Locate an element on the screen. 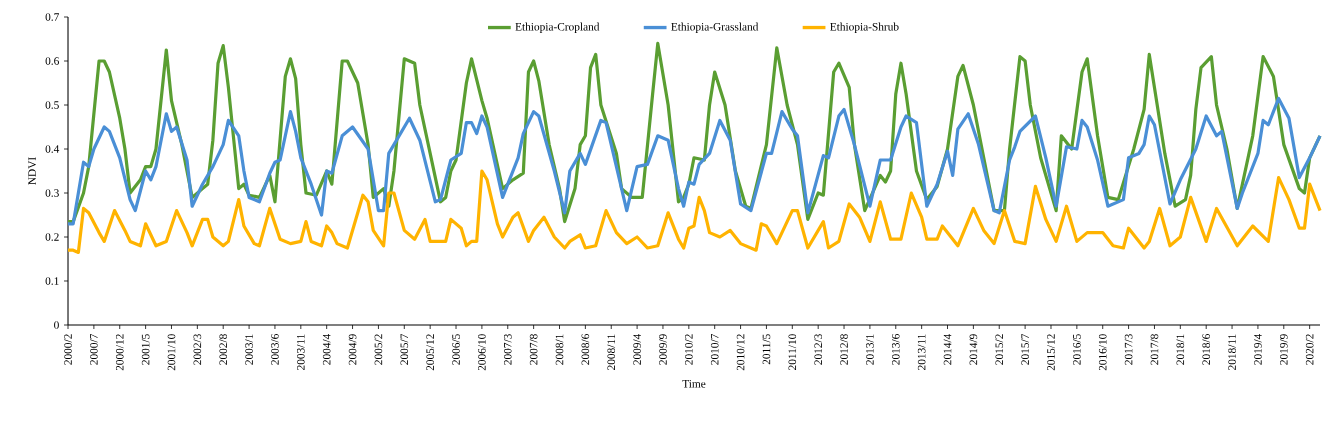 This screenshot has width=1330, height=444. x-tick-label: 2000/2 is located at coordinates (68, 349).